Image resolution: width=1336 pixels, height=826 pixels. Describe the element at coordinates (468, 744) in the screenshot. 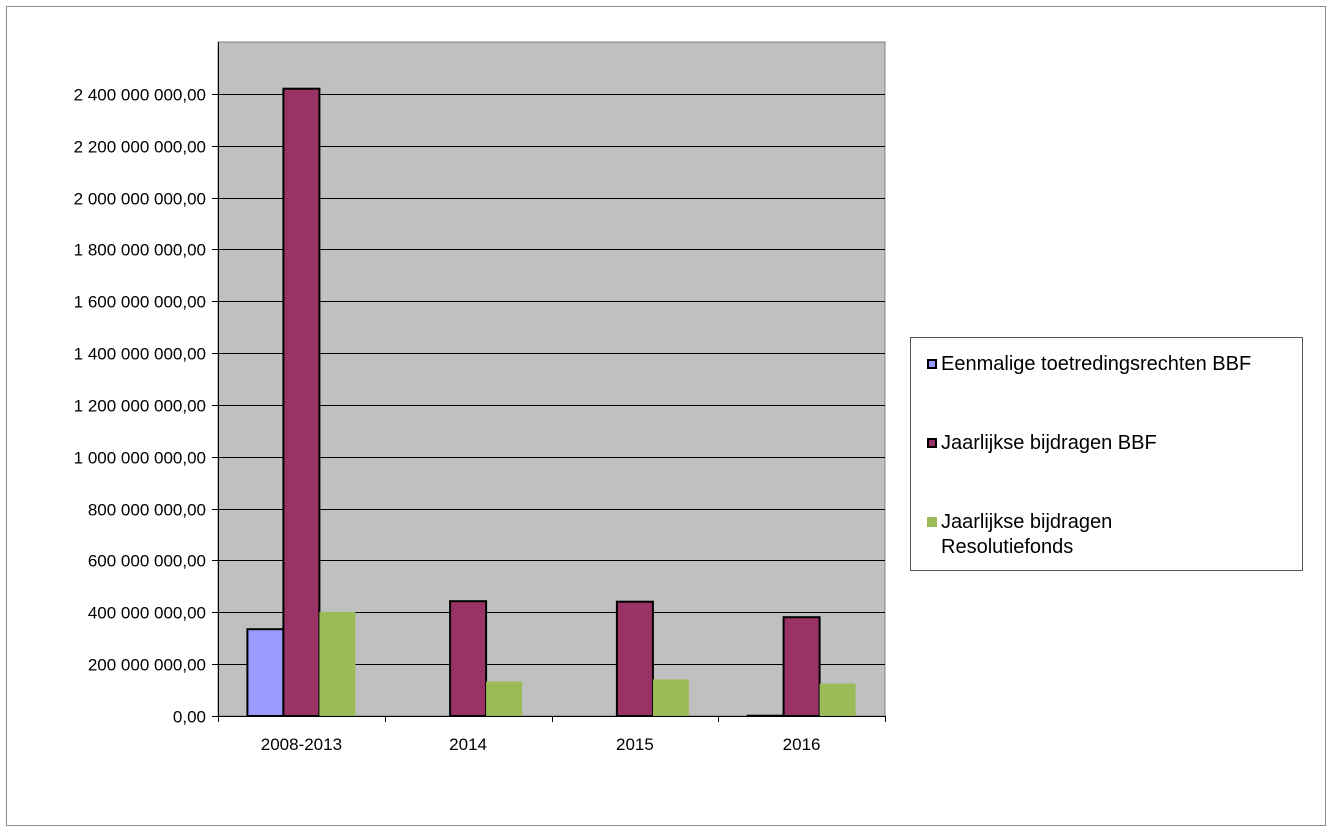

I see `x-tick-label: 2014` at that location.